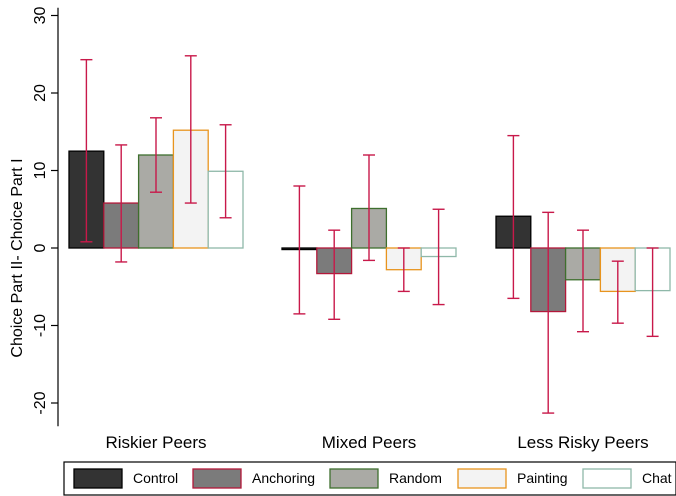 Image resolution: width=676 pixels, height=496 pixels. Describe the element at coordinates (354, 478) in the screenshot. I see `legend-swatch-random` at that location.